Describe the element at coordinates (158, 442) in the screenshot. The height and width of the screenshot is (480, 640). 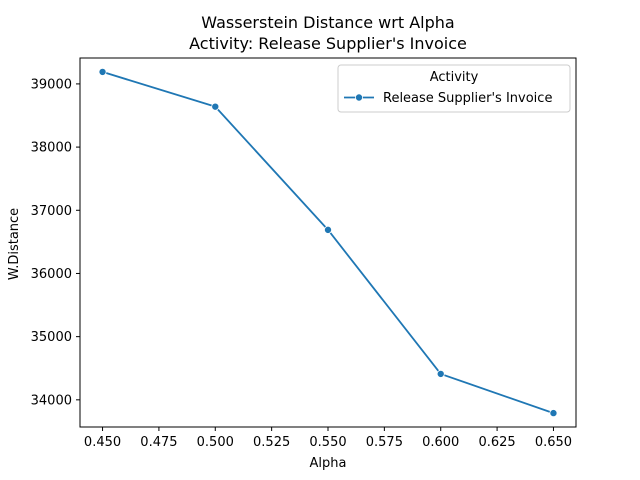
I see `x-tick-label: 0.475` at that location.